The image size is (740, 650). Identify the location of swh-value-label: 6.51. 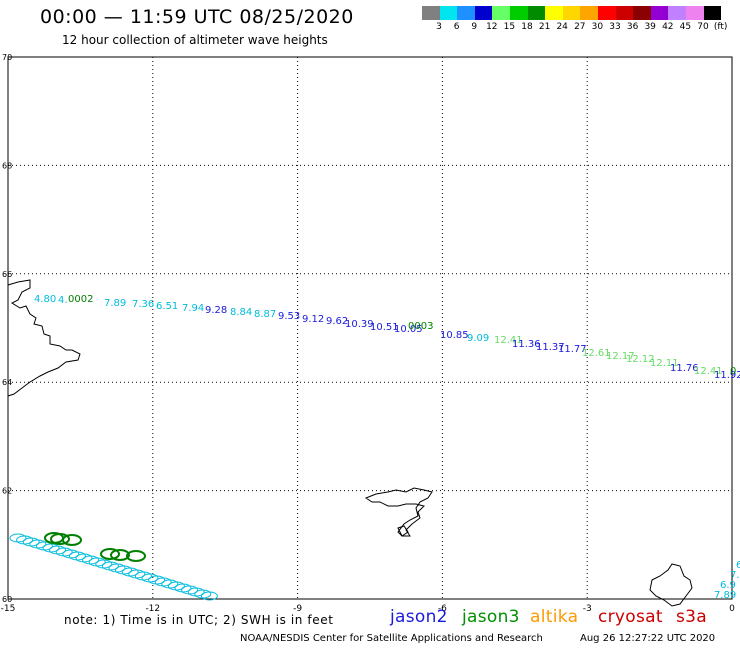
(167, 306).